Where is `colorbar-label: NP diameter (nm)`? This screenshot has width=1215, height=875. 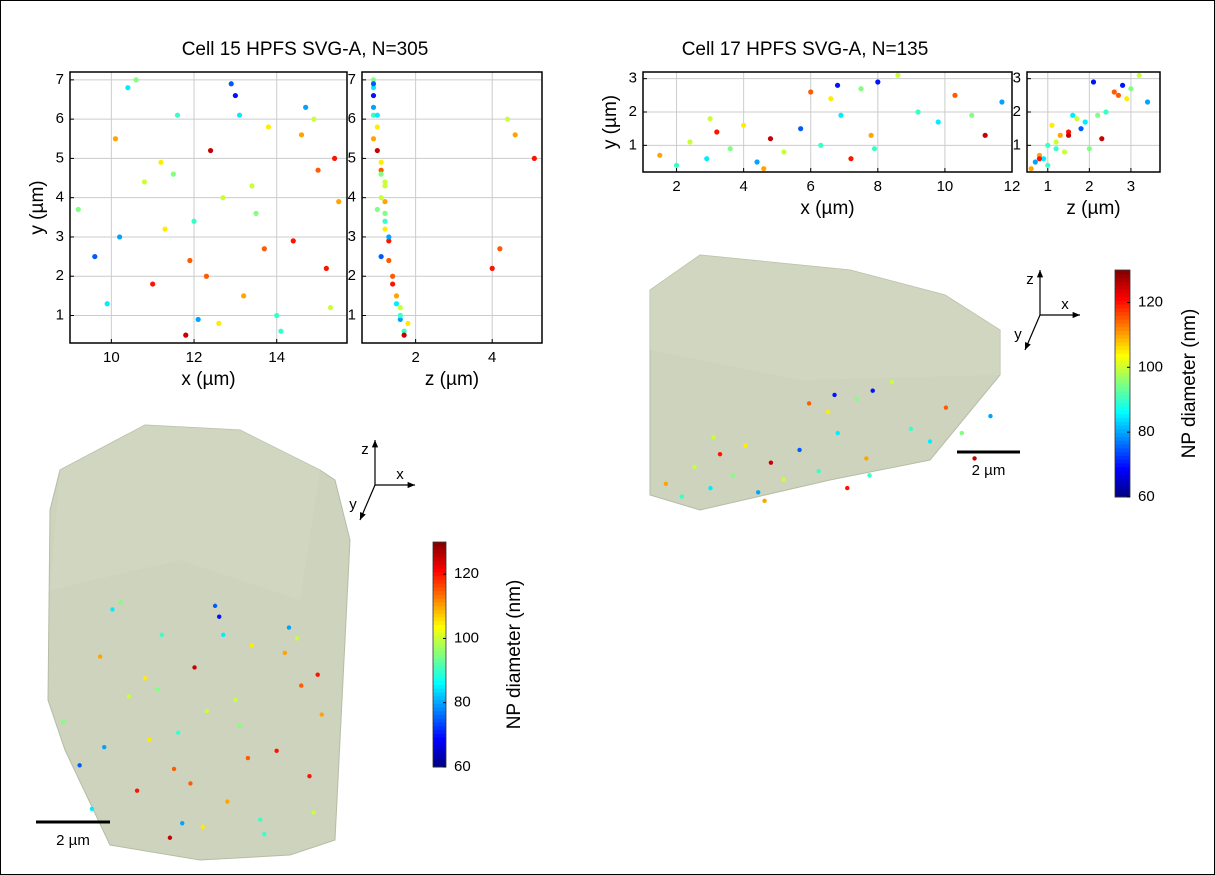
colorbar-label: NP diameter (nm) is located at coordinates (1189, 384).